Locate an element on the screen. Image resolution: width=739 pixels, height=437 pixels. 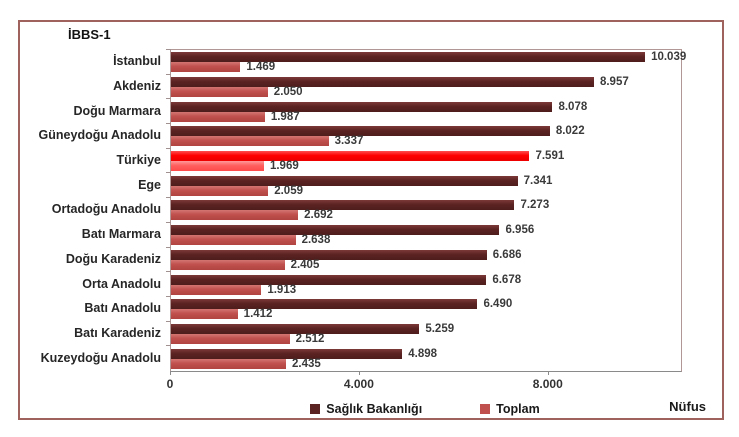
bar-line: 1.969 is located at coordinates (426, 166).